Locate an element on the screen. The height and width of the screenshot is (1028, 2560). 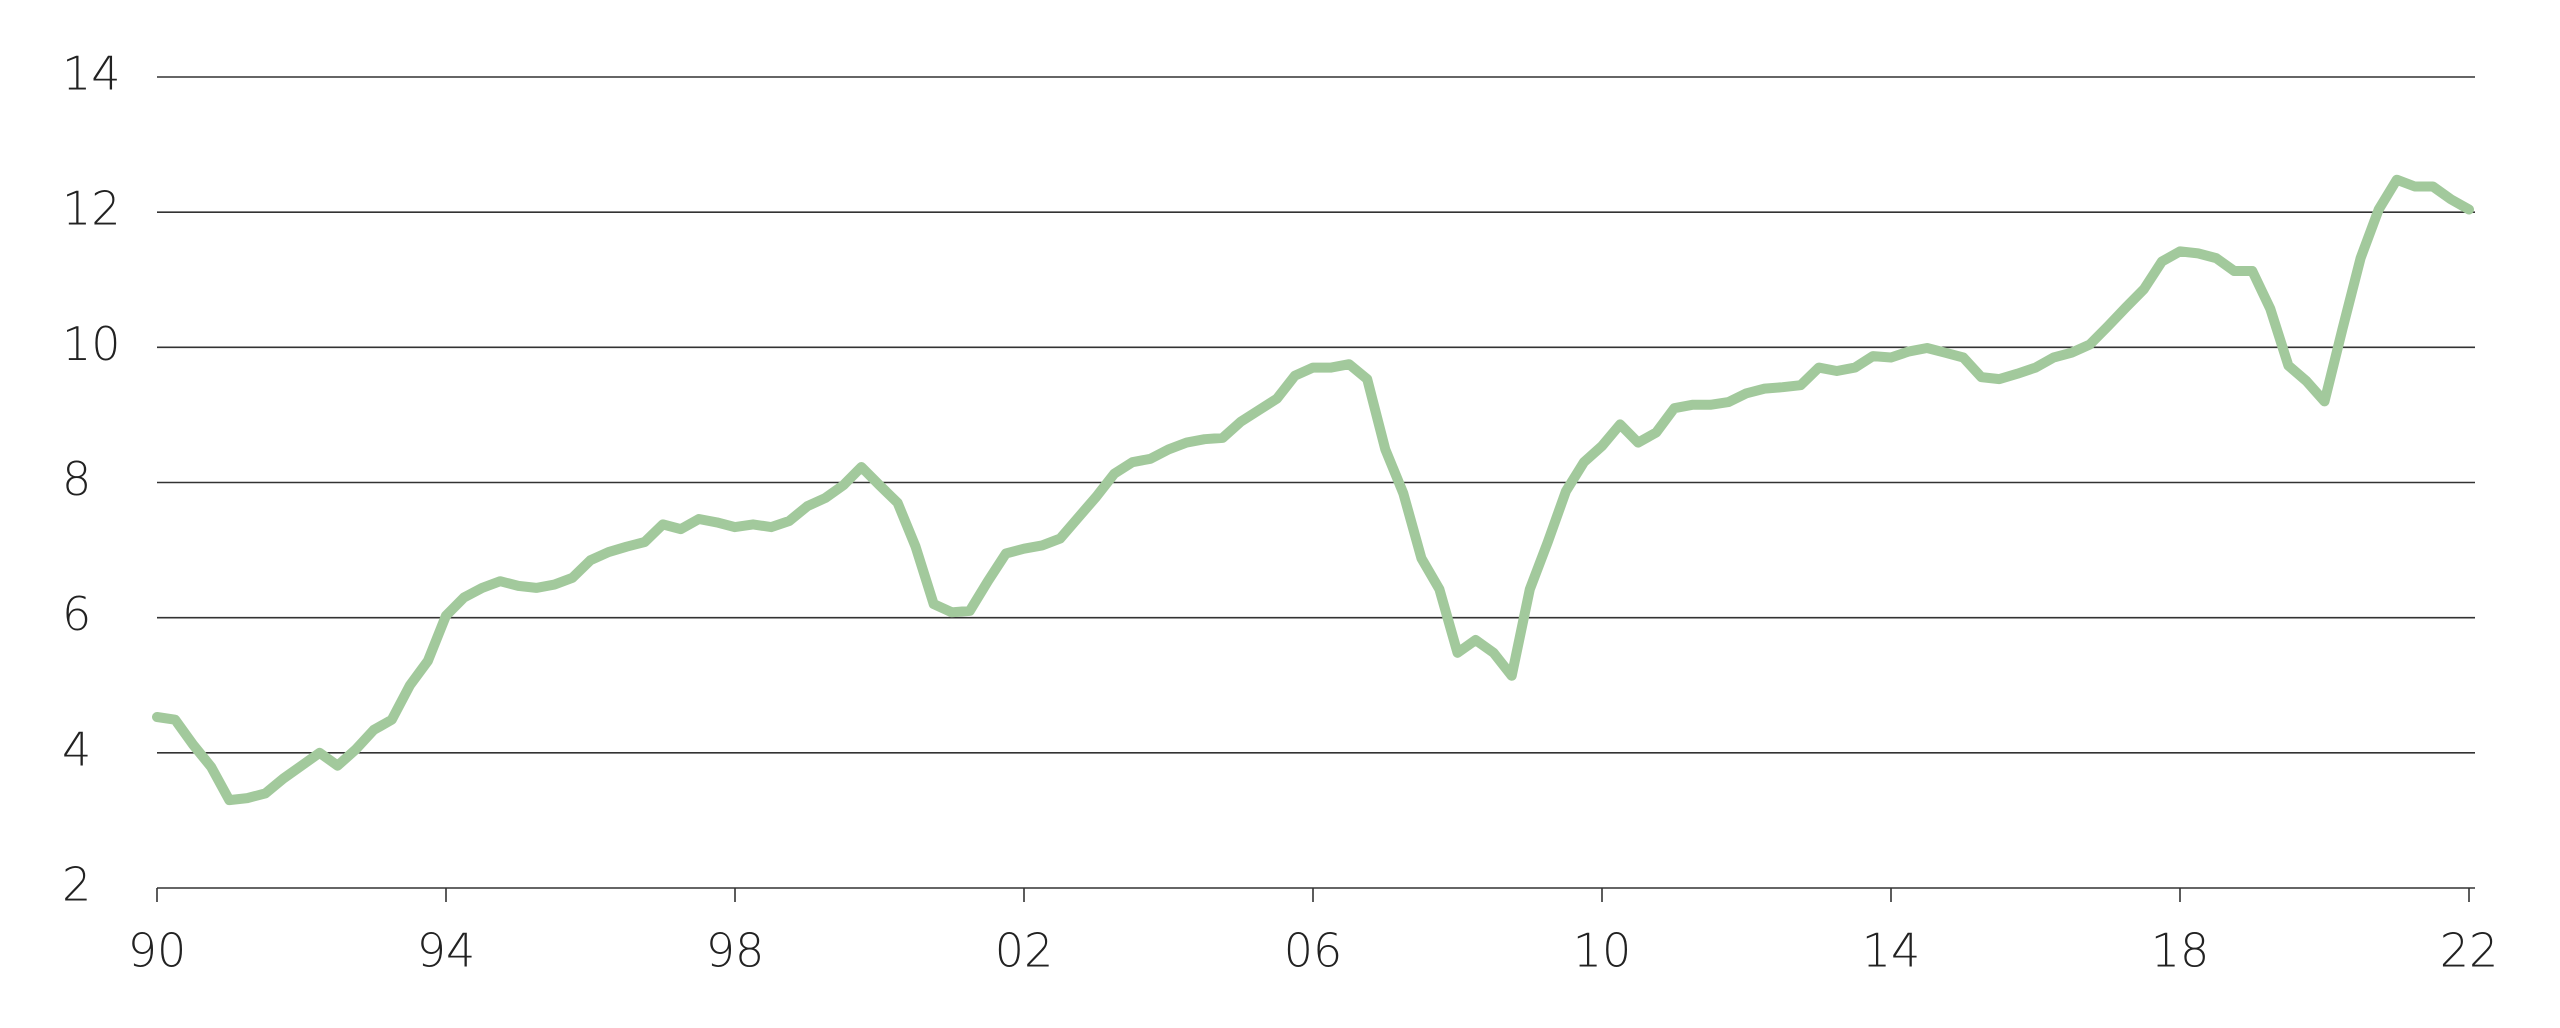
x-tick-label: 90 is located at coordinates (157, 951).